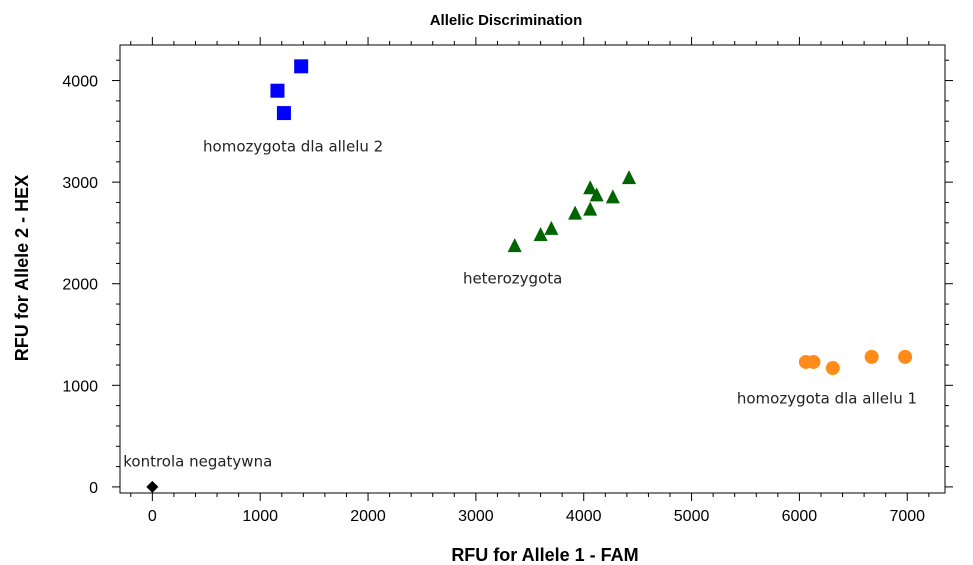  What do you see at coordinates (368, 516) in the screenshot?
I see `x-tick-label: 2000` at bounding box center [368, 516].